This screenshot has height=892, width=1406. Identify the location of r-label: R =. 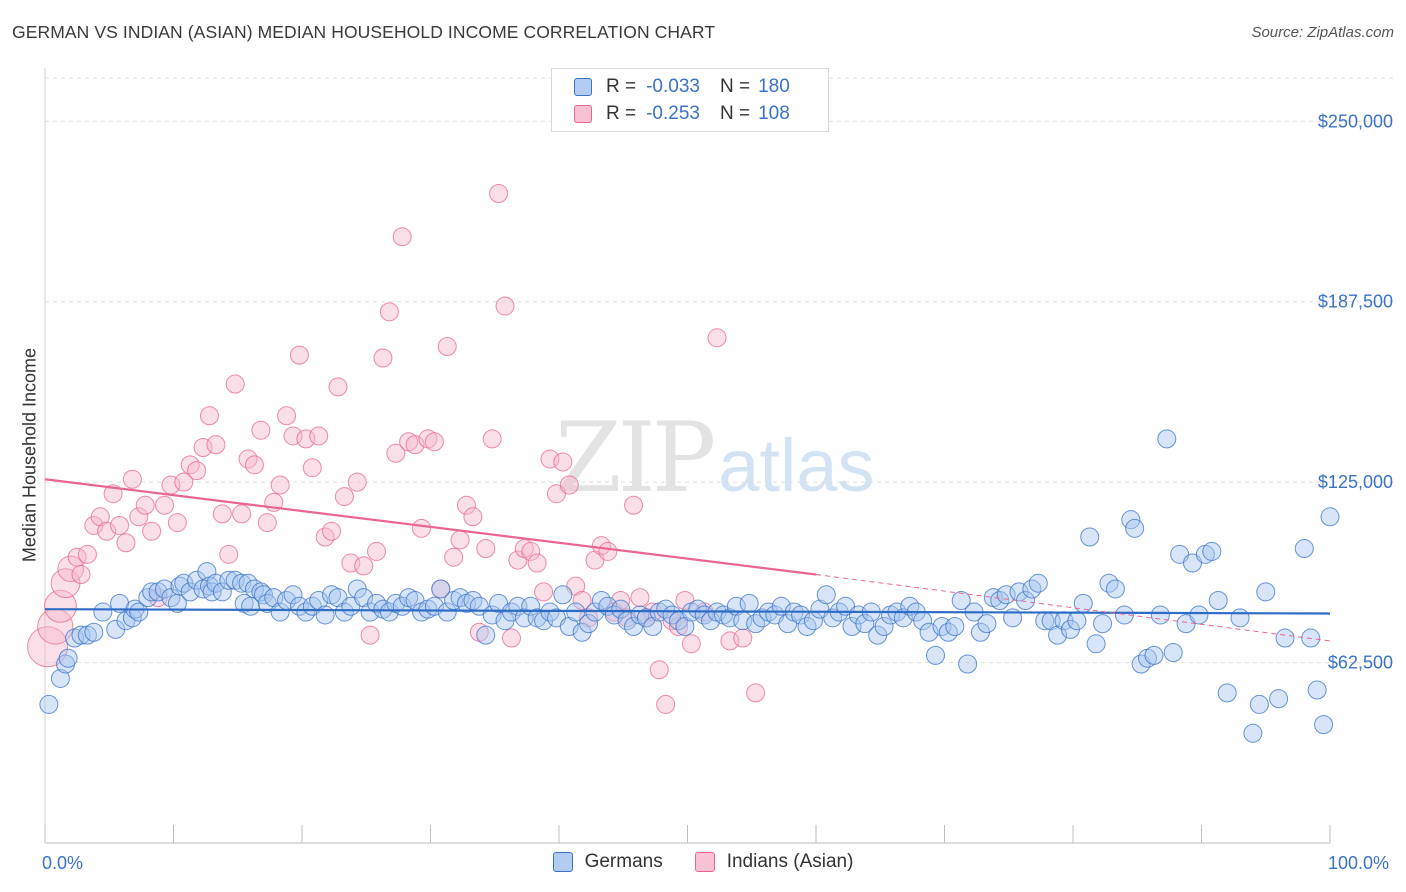
(621, 113).